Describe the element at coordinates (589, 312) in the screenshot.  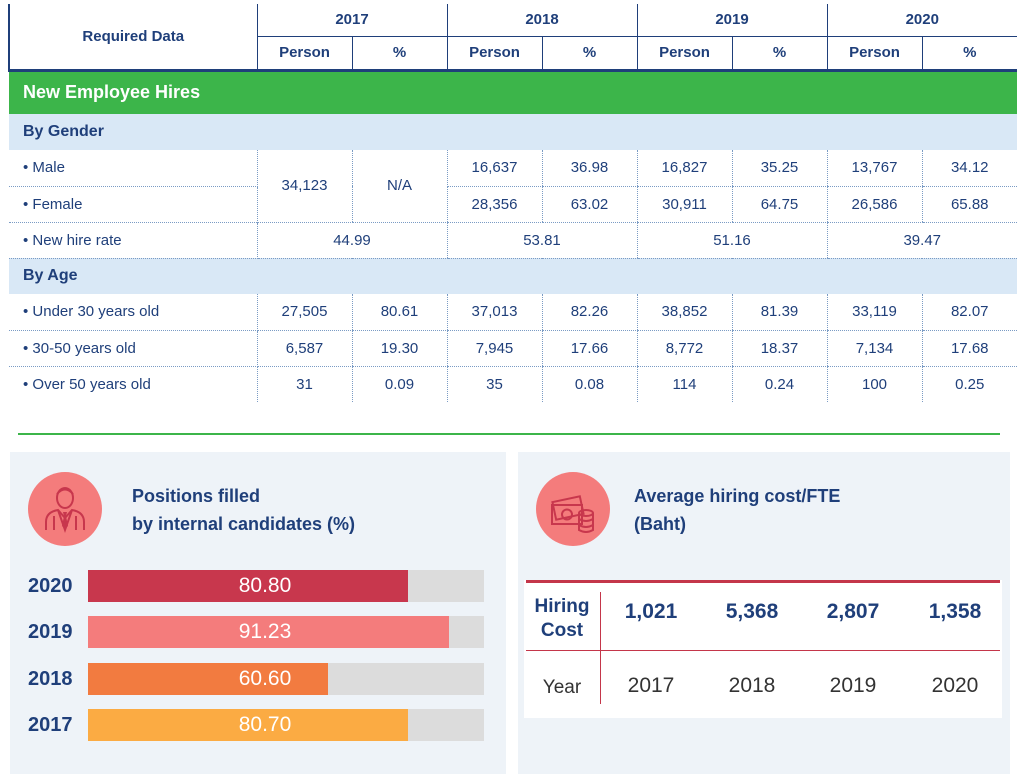
I see `table-cell: 82.26` at that location.